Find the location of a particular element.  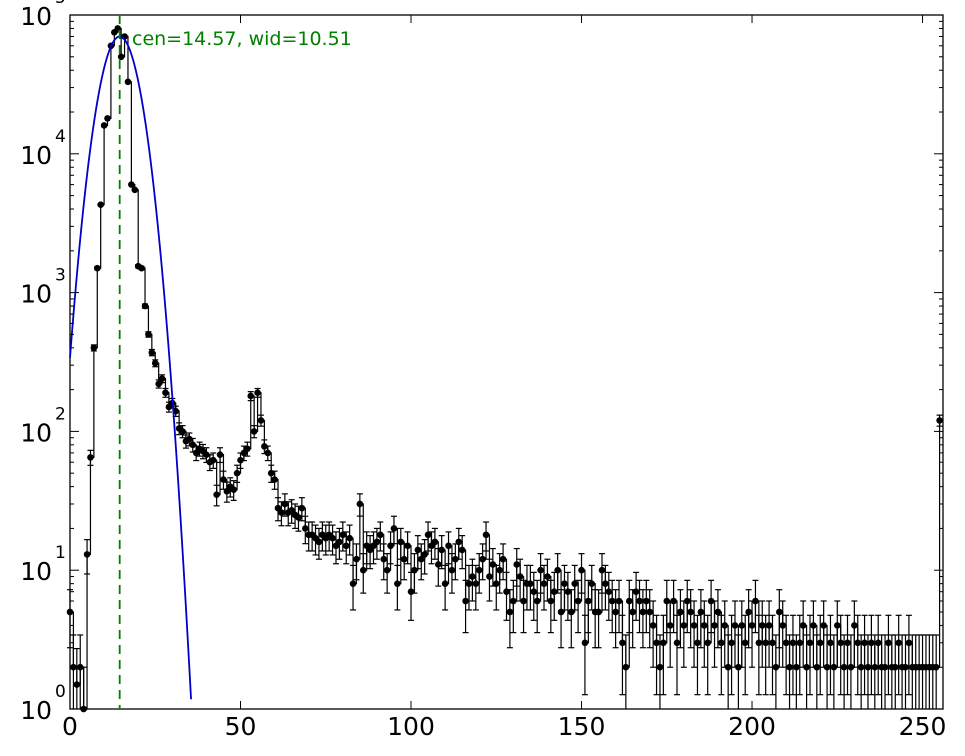

y-tick-exponent: 1 is located at coordinates (60, 553).